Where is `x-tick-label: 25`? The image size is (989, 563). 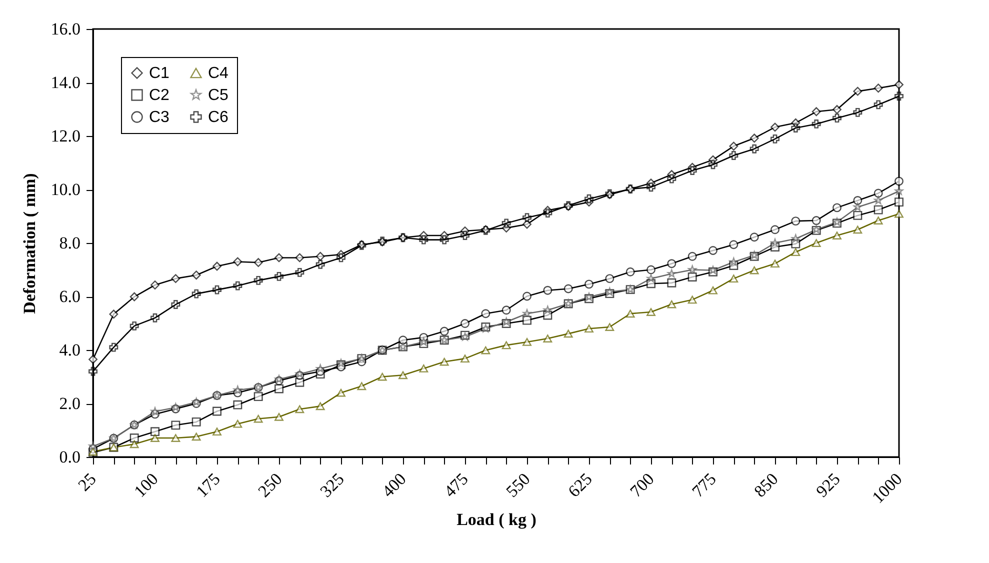
x-tick-label: 25 is located at coordinates (87, 482).